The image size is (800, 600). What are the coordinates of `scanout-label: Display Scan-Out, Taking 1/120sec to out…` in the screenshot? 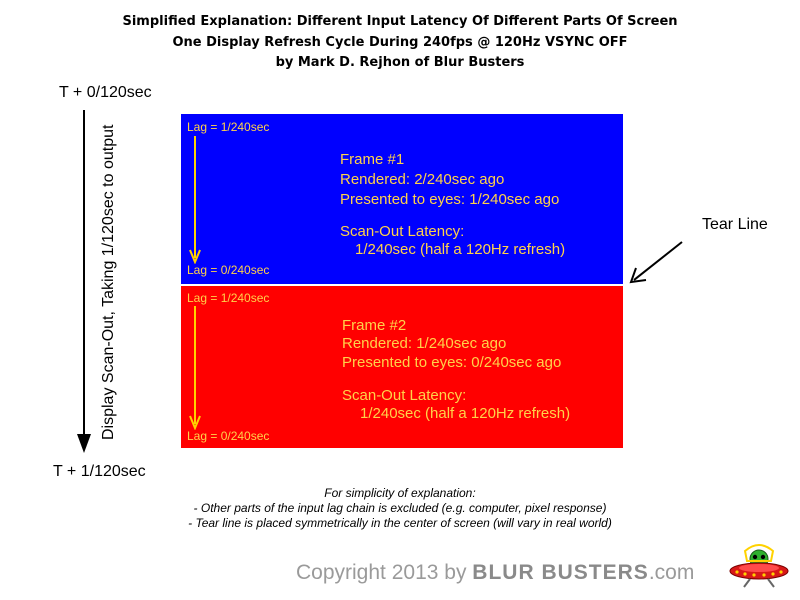 It's located at (108, 282).